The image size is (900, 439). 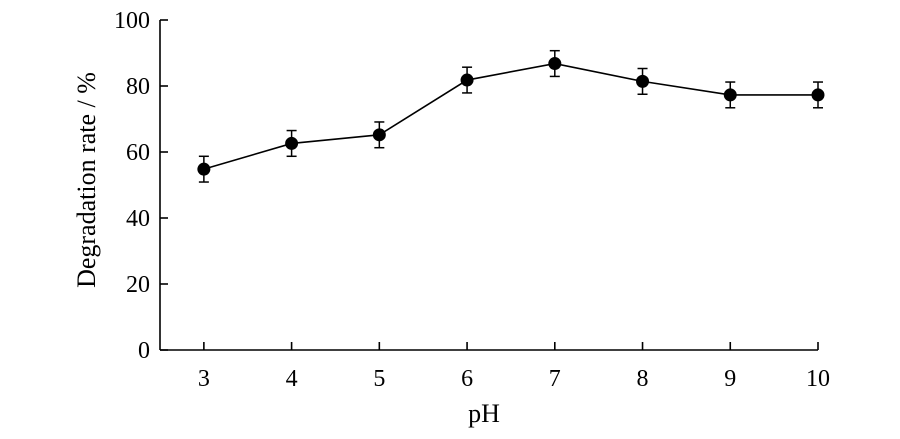 I want to click on x-tick-label: 8, so click(x=643, y=379).